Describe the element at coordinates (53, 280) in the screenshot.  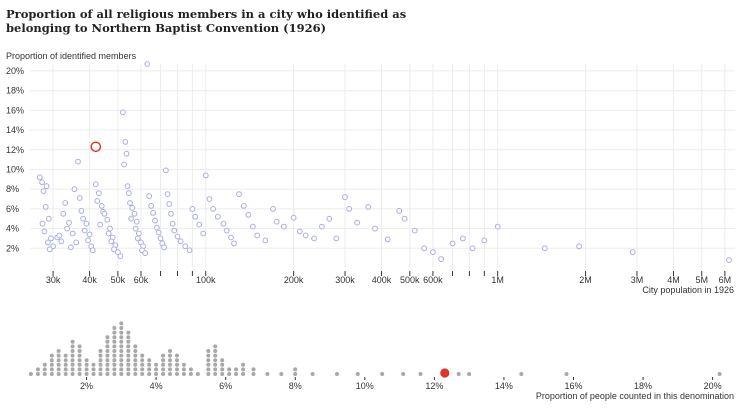
I see `x-tick-label: 30k` at that location.